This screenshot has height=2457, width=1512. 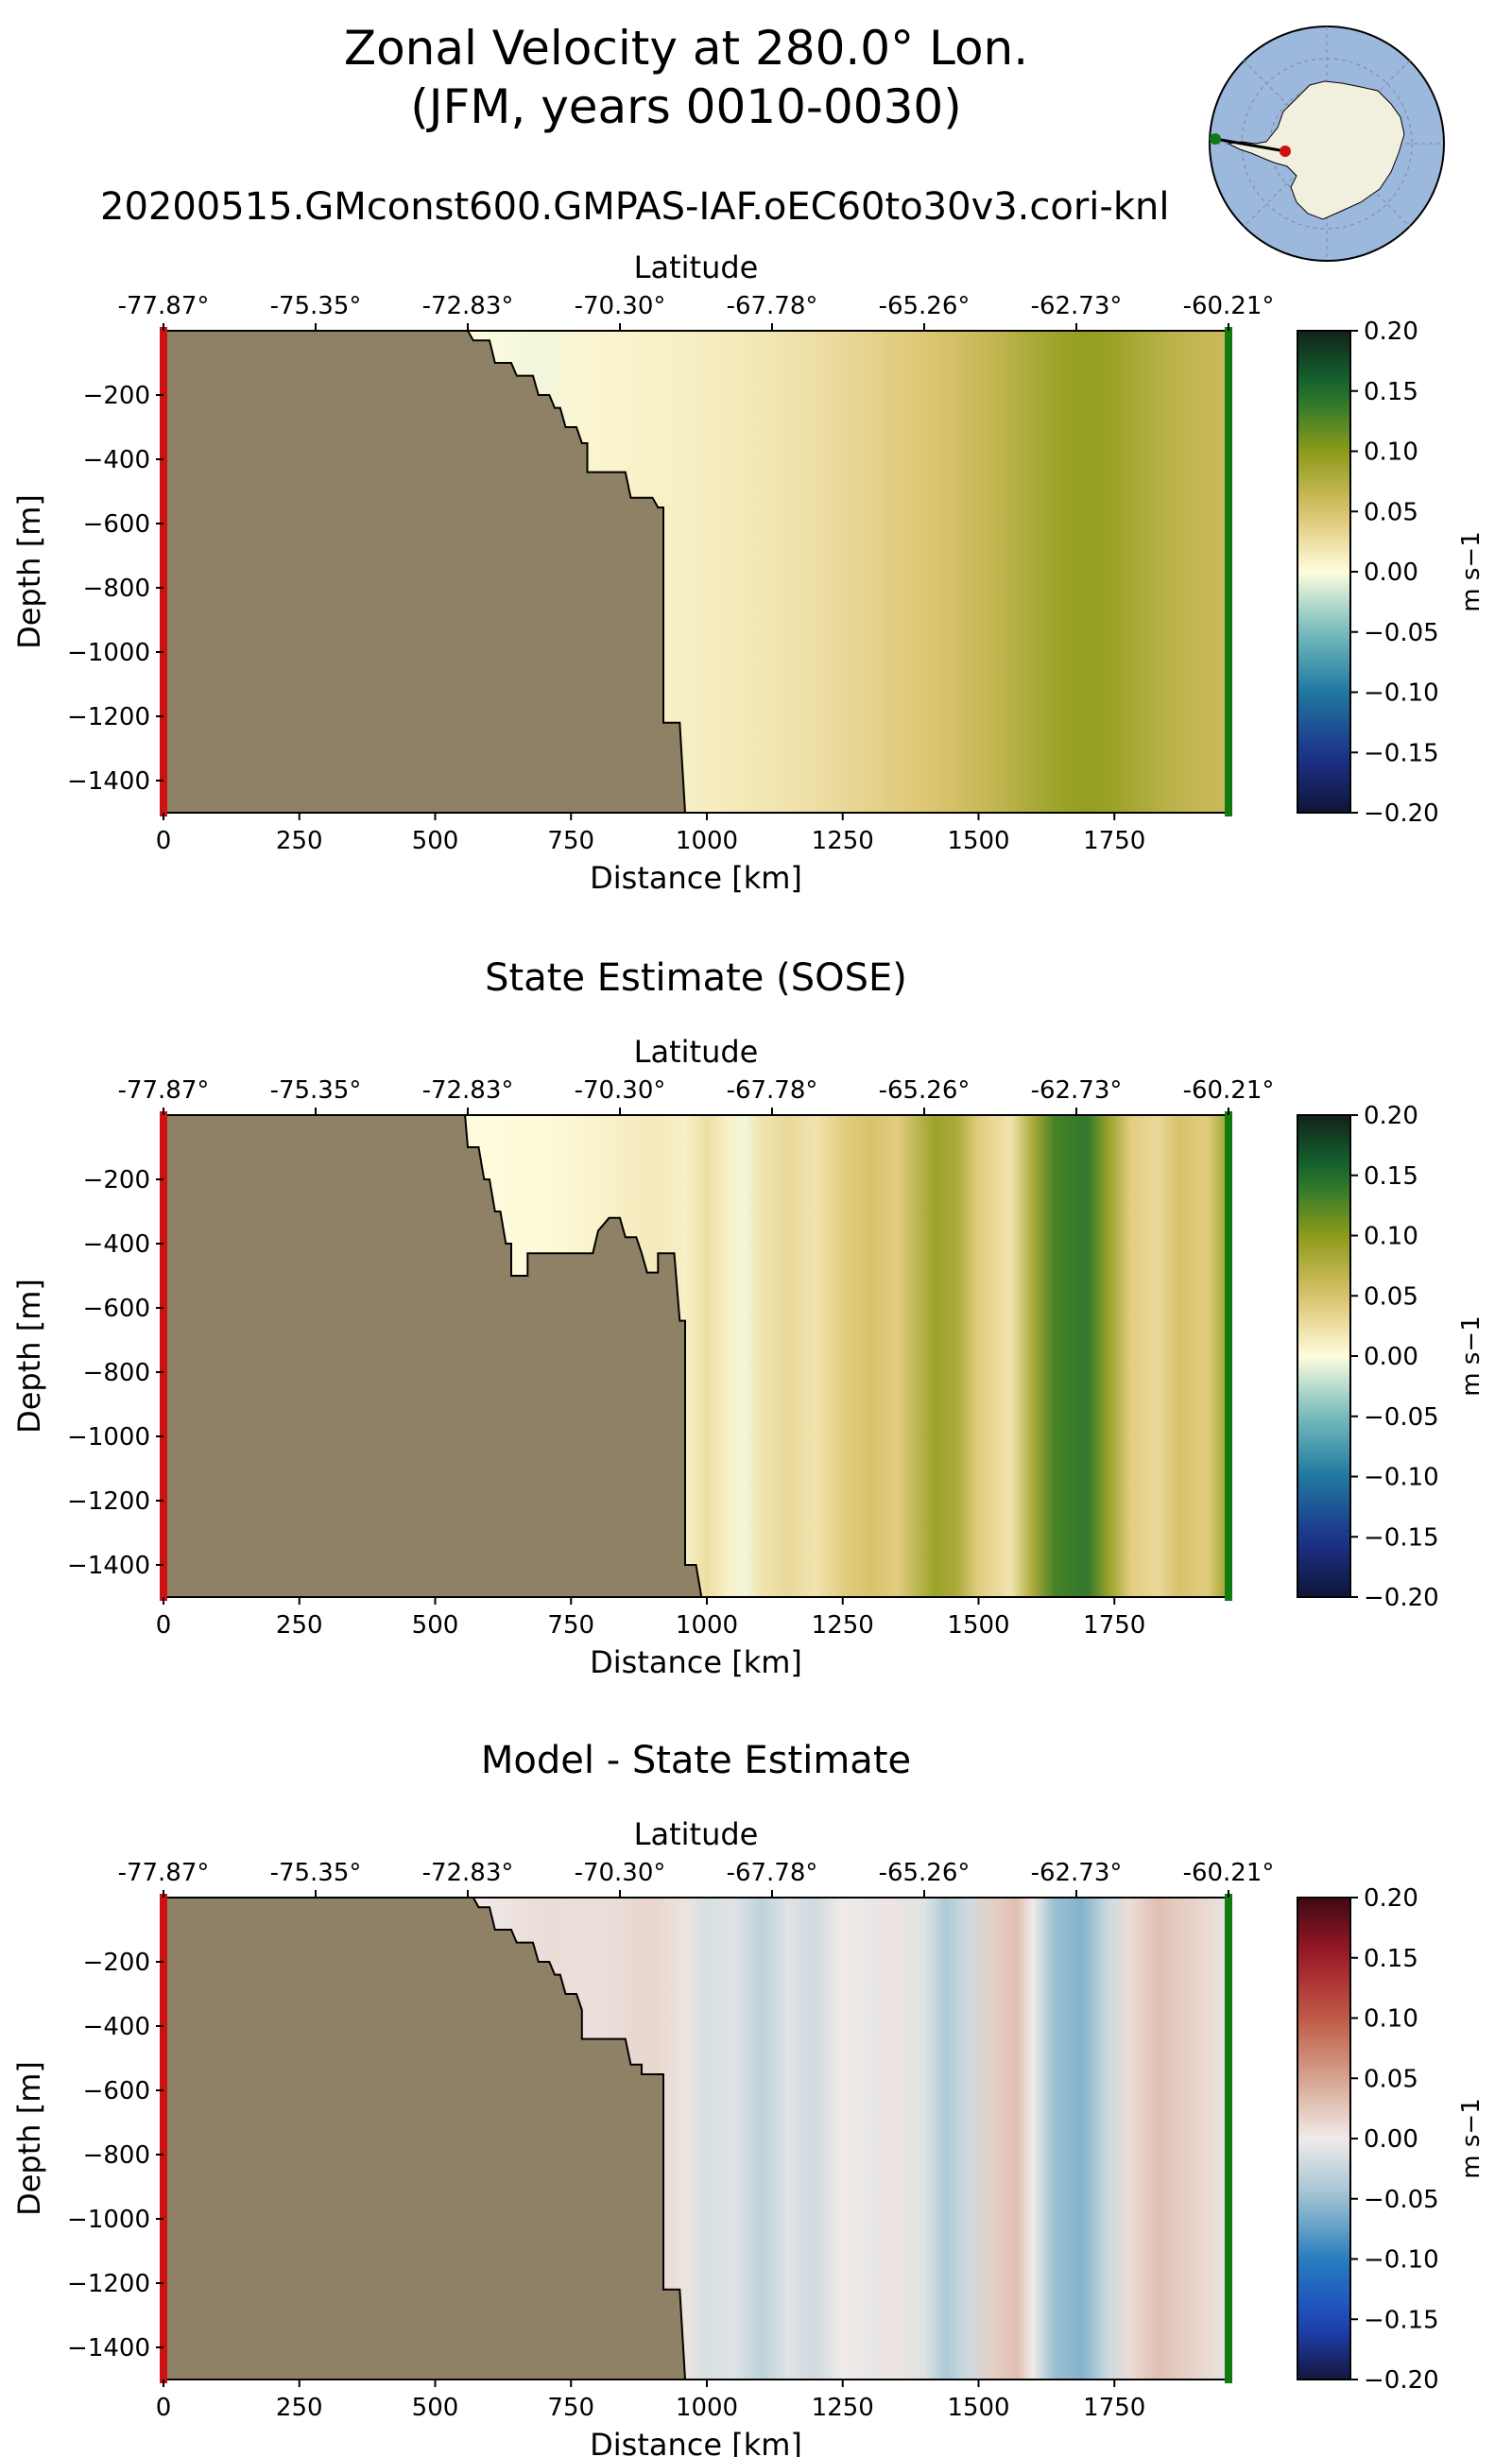 I want to click on transect-start-marker, so click(x=1285, y=151).